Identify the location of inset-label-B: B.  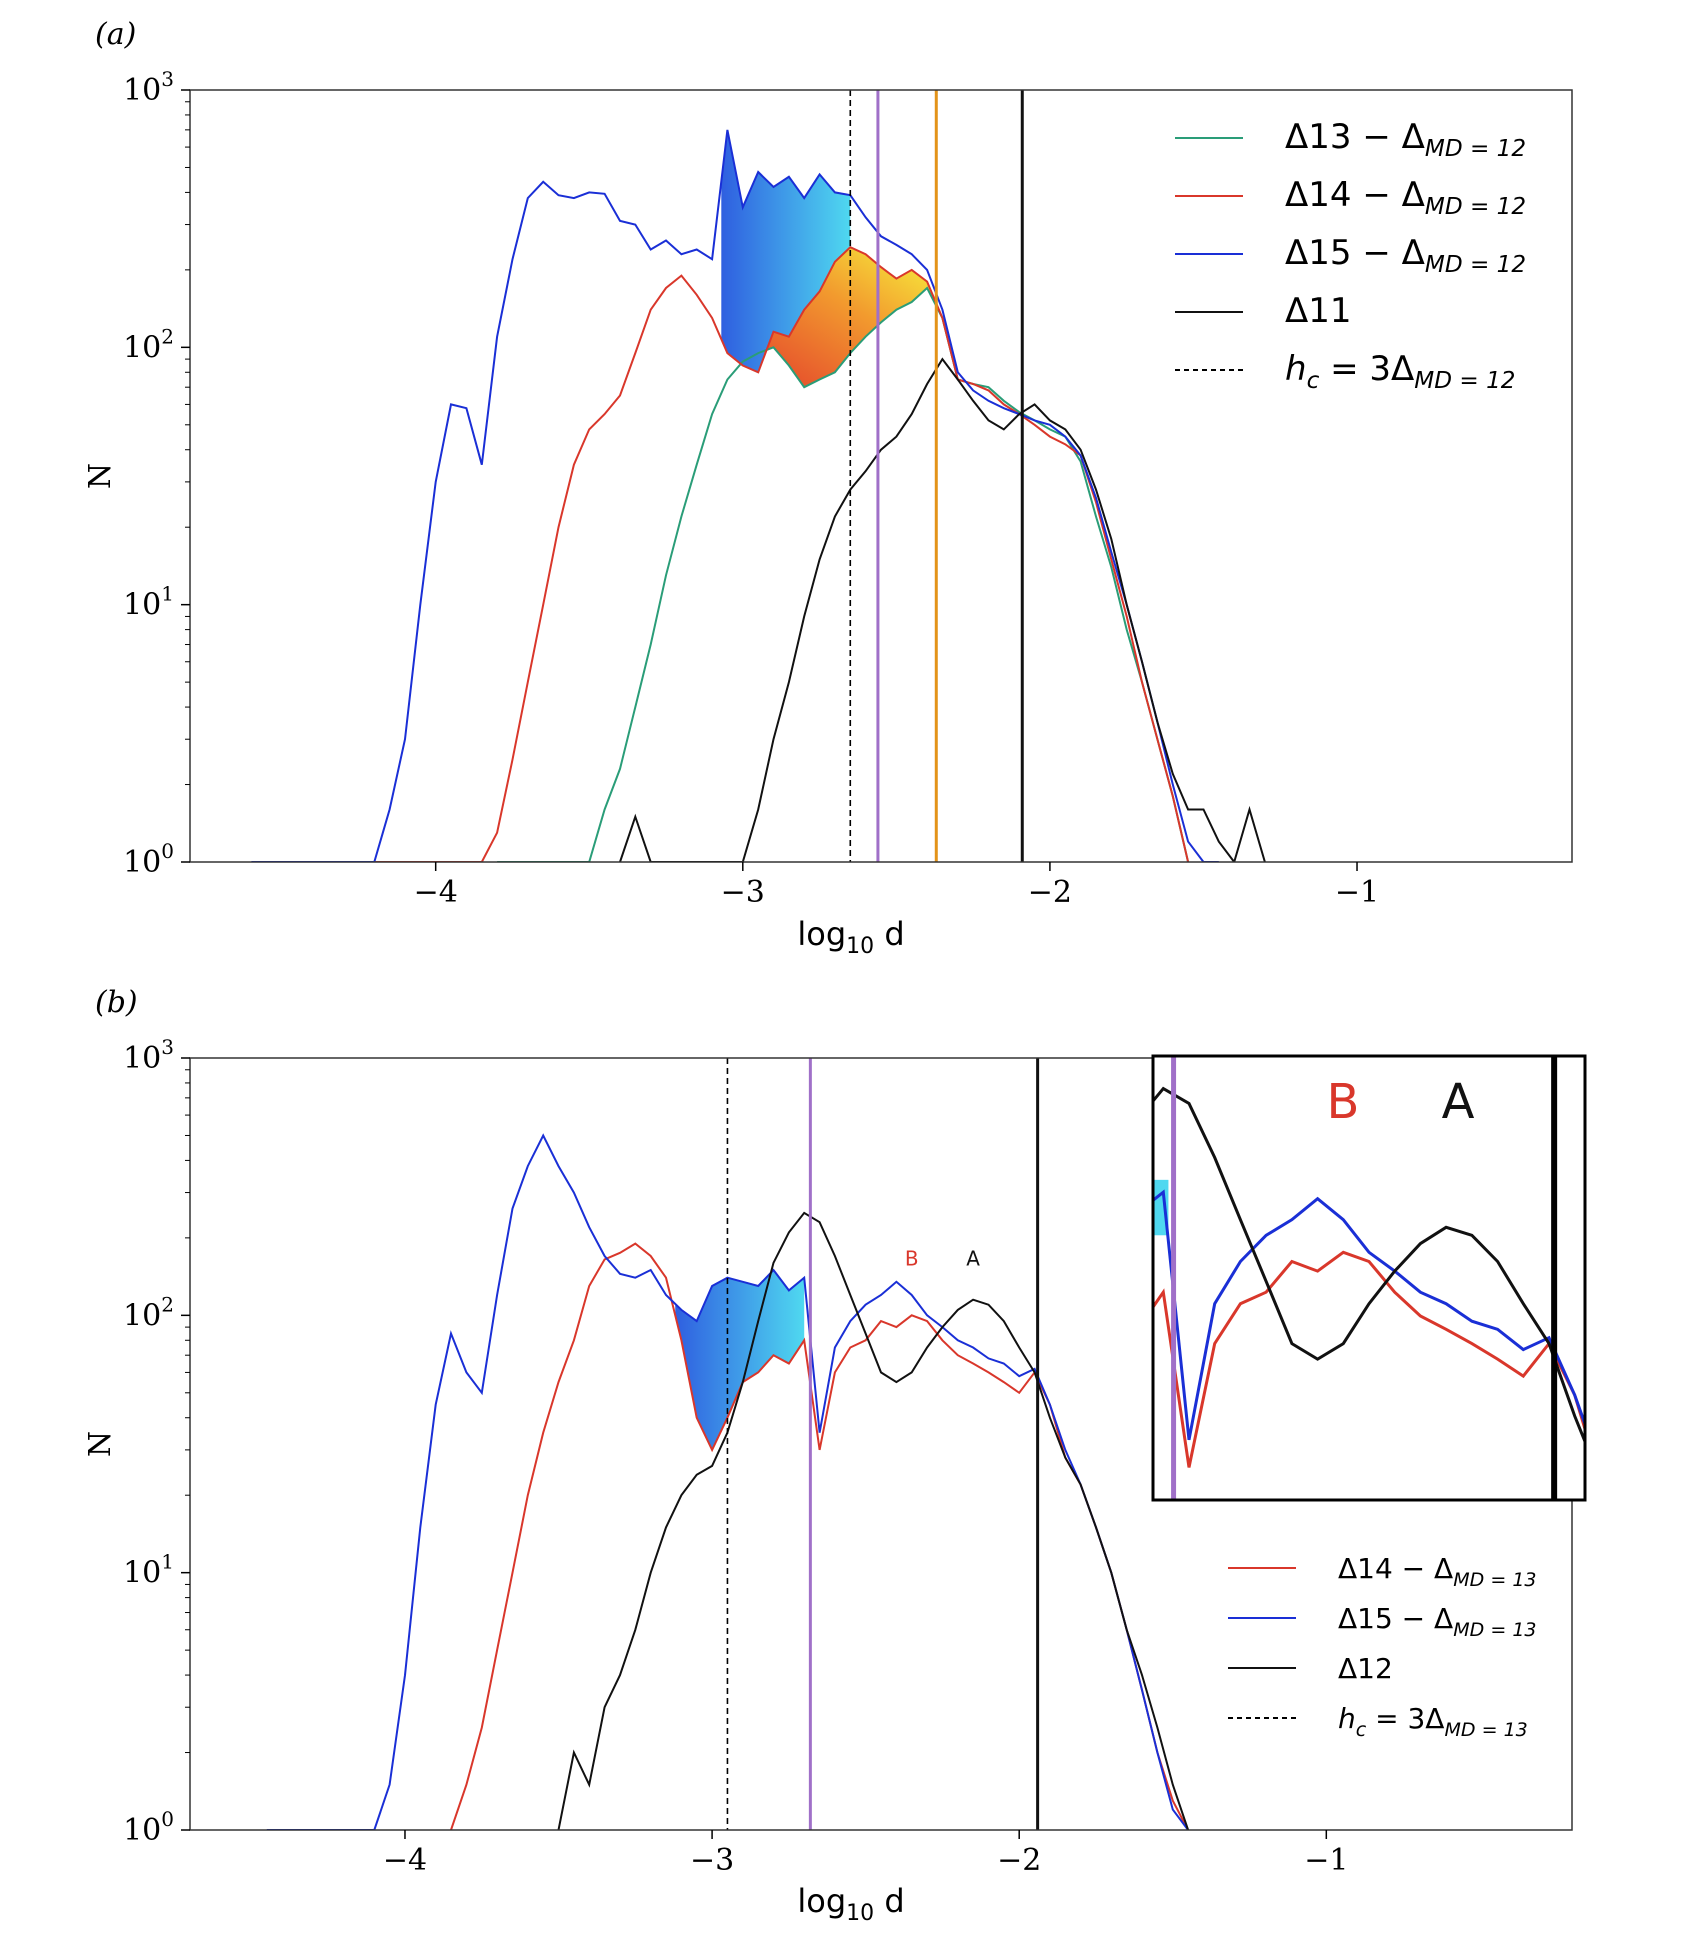
(1343, 1102).